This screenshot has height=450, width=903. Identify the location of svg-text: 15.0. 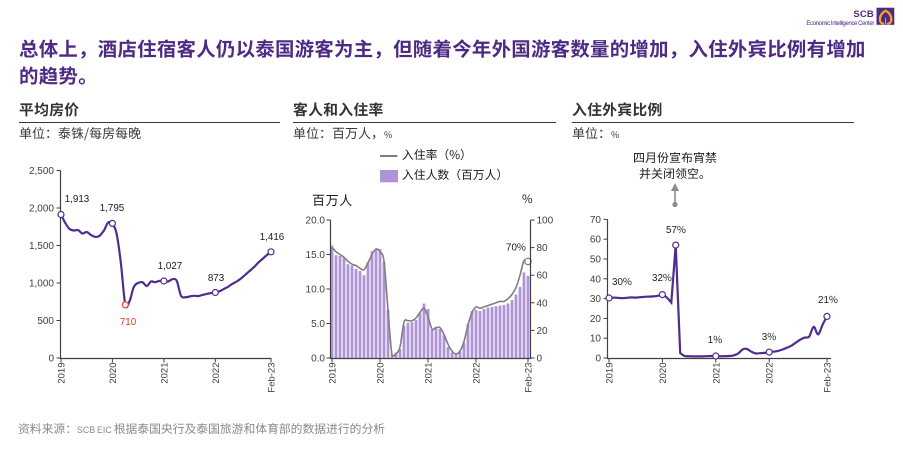
(316, 253).